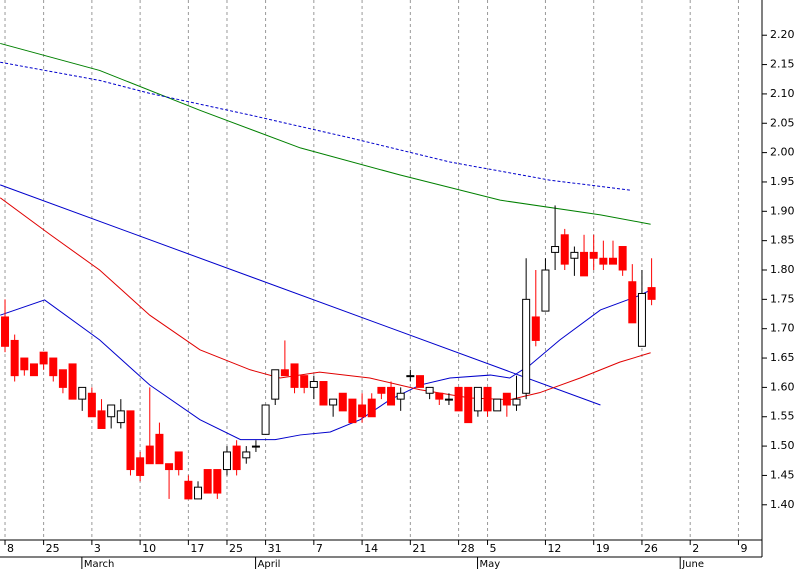  Describe the element at coordinates (782, 474) in the screenshot. I see `y-tick-label: 1.45` at that location.